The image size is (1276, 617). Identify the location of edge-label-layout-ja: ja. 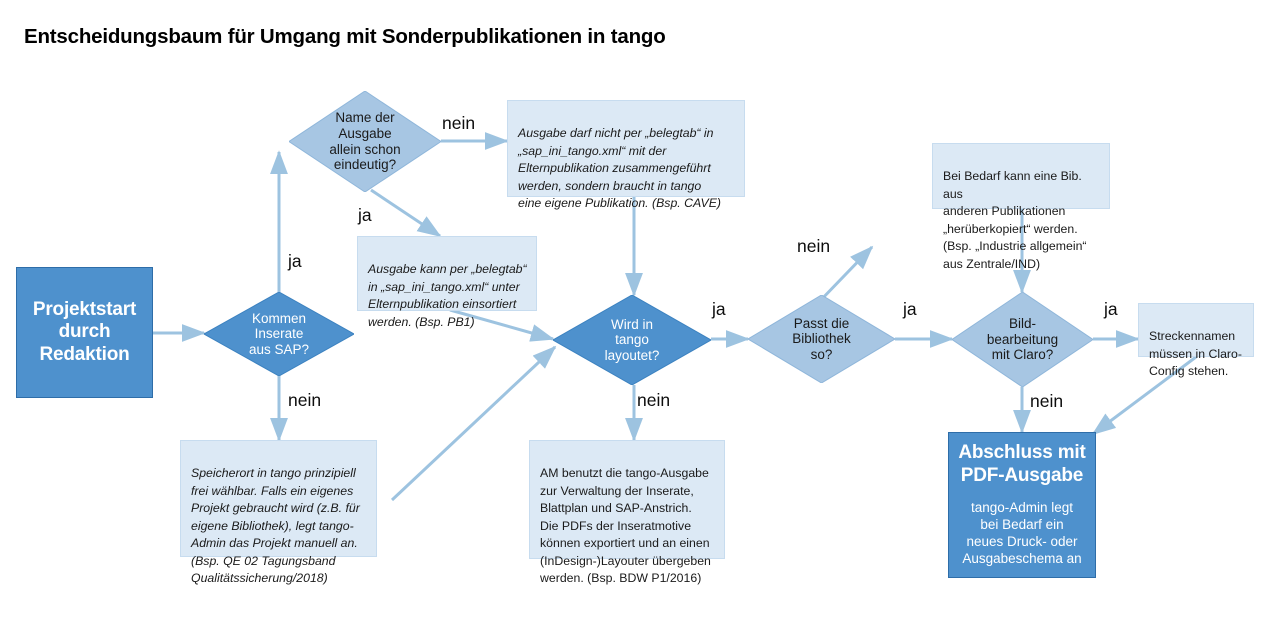
(719, 309).